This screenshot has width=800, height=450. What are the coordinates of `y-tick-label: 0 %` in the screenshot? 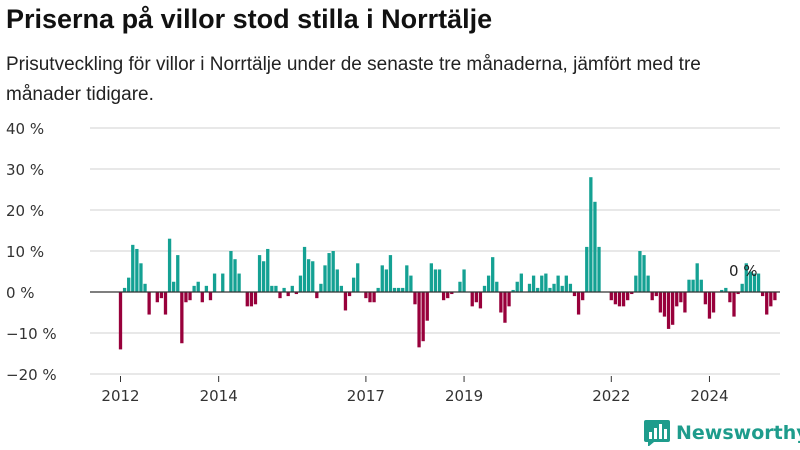 It's located at (20, 293).